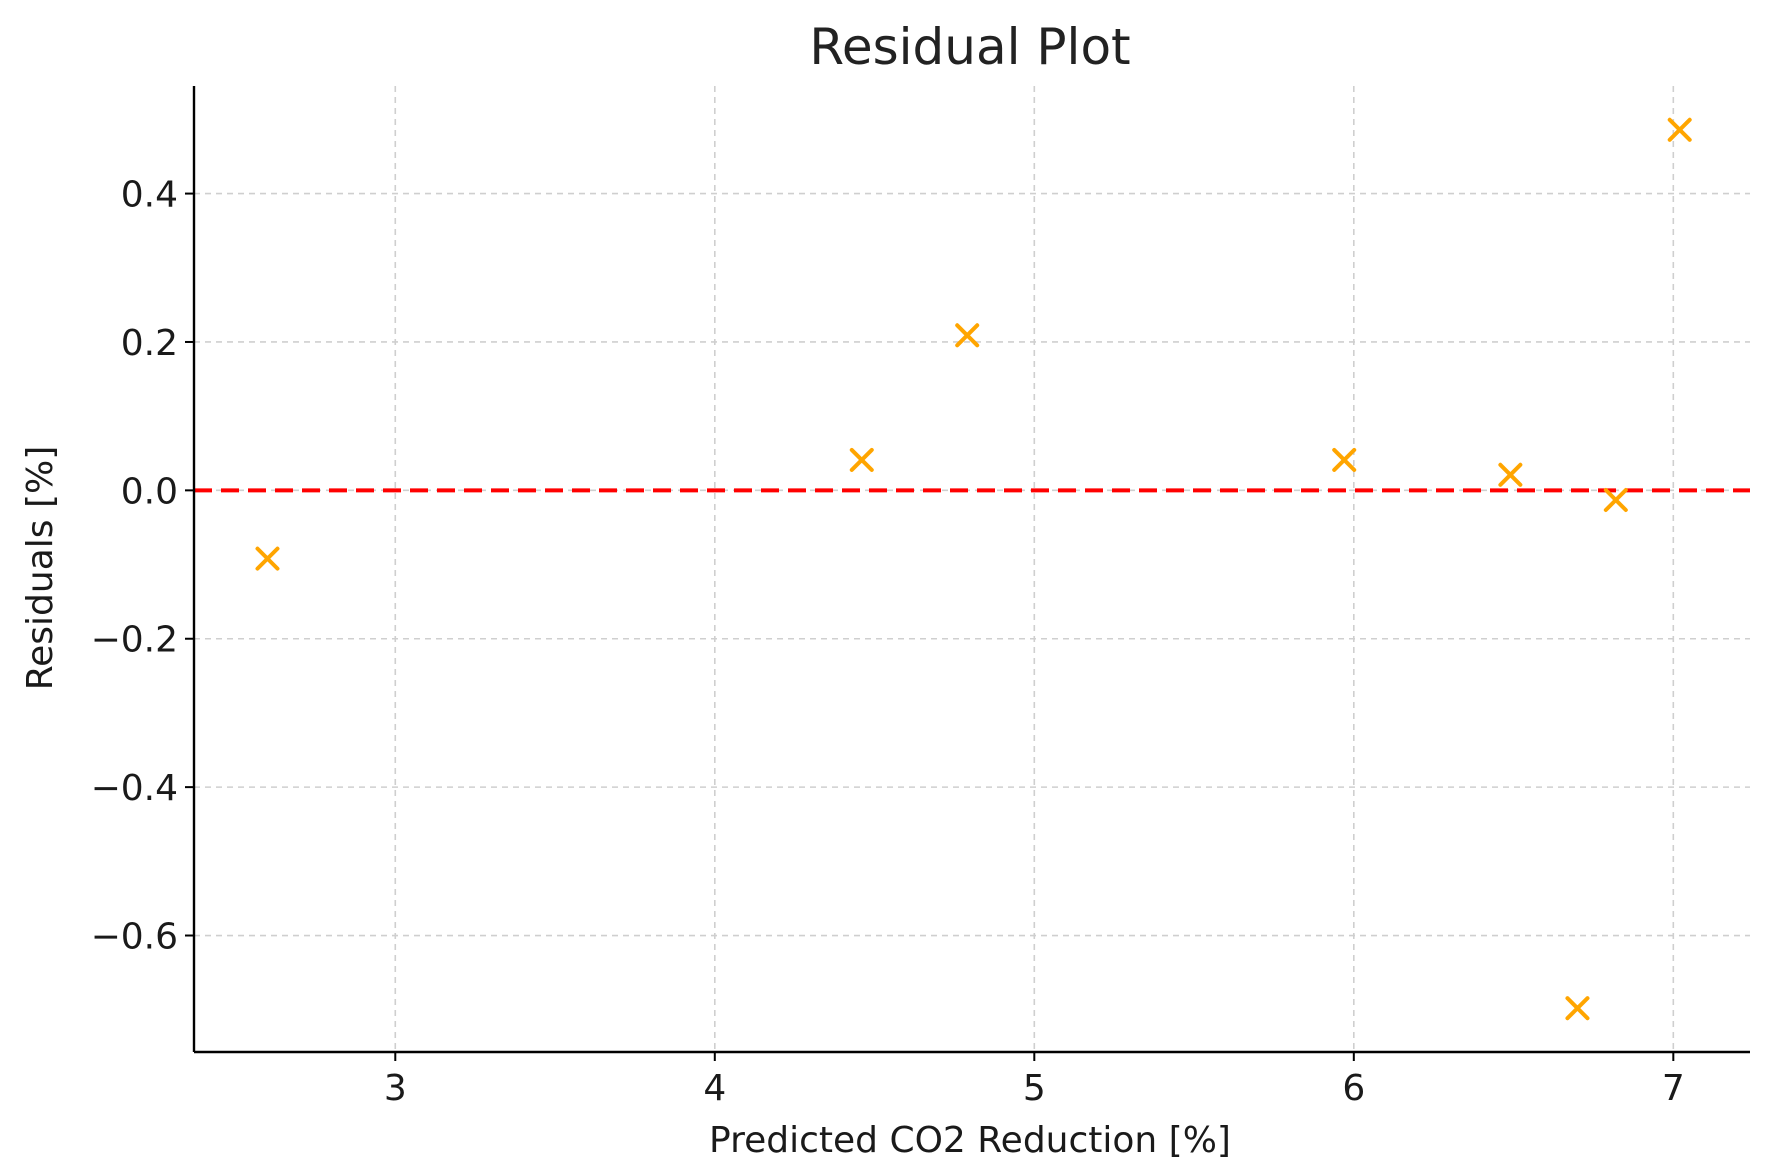  I want to click on chart-title: Residual Plot, so click(969, 47).